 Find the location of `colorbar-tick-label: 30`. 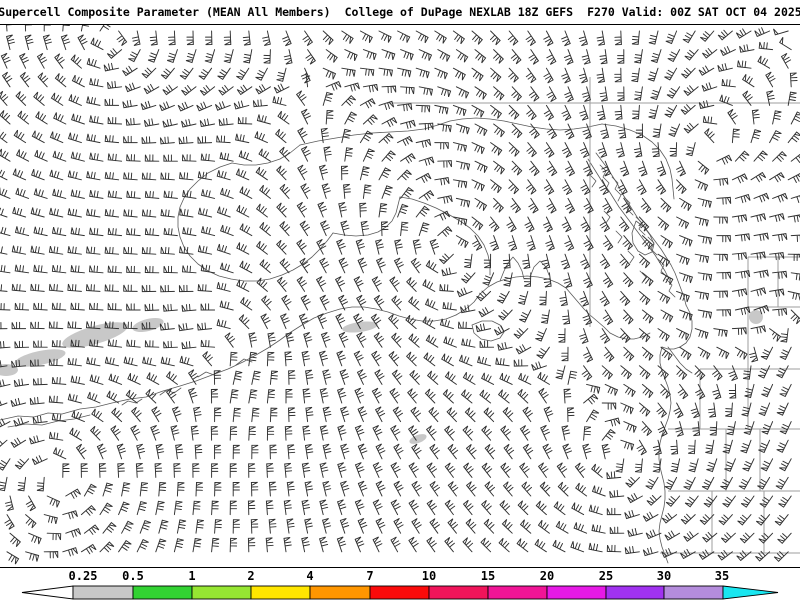

colorbar-tick-label: 30 is located at coordinates (664, 576).